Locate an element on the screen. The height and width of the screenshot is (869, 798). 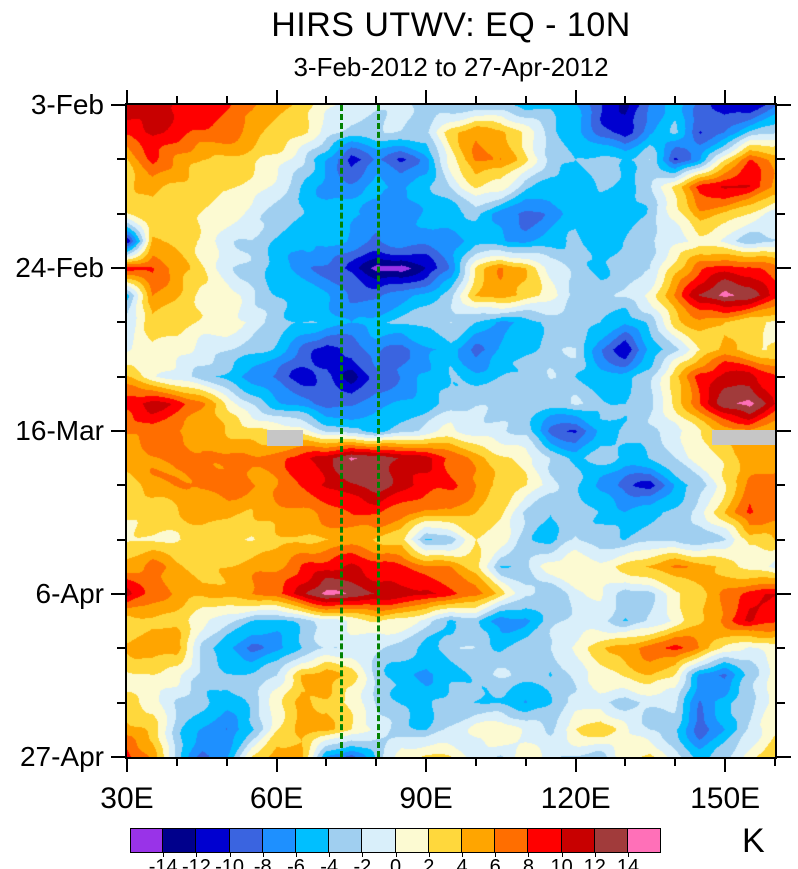
colorbar-unit-label: K is located at coordinates (753, 841).